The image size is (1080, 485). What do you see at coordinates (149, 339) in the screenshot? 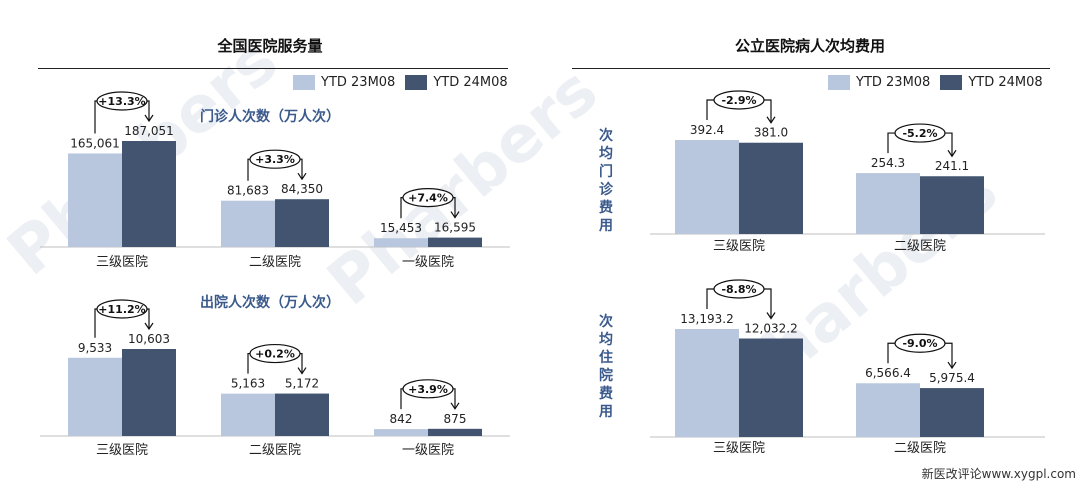
I see `data-label: 10,603` at bounding box center [149, 339].